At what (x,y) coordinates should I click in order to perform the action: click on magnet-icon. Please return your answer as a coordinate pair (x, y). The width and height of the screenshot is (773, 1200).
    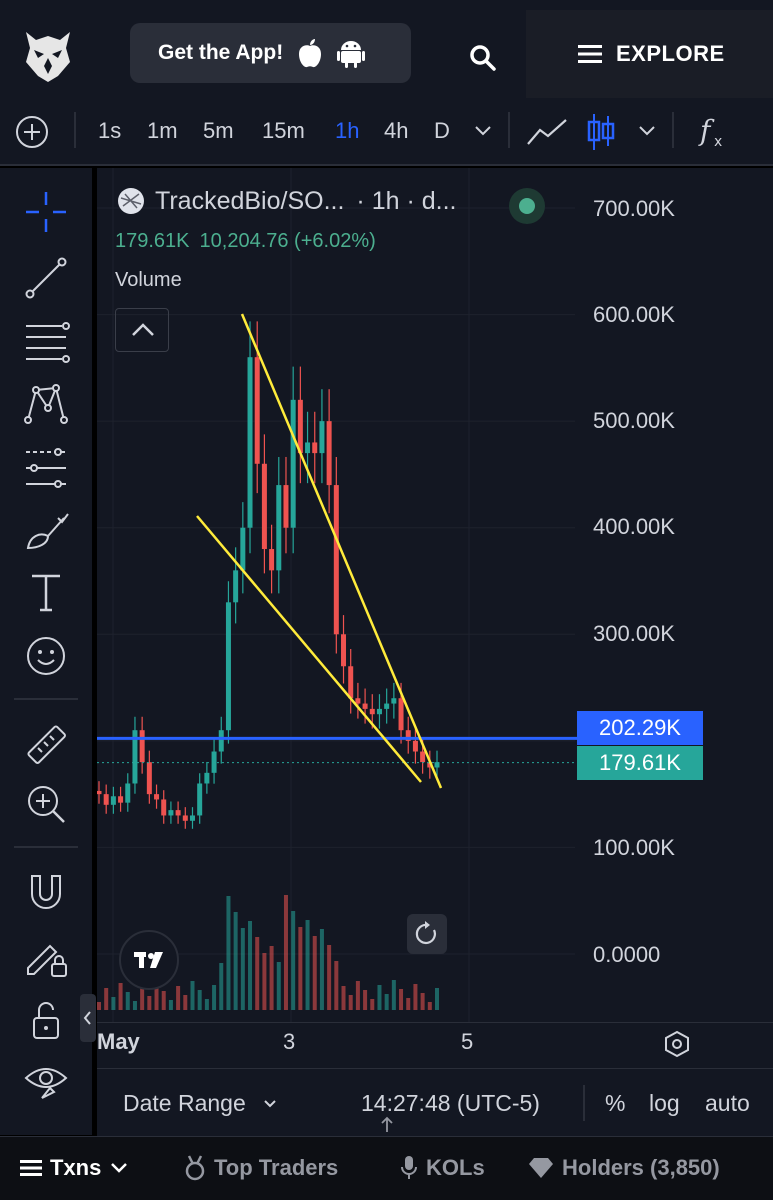
    Looking at the image, I should click on (46, 892).